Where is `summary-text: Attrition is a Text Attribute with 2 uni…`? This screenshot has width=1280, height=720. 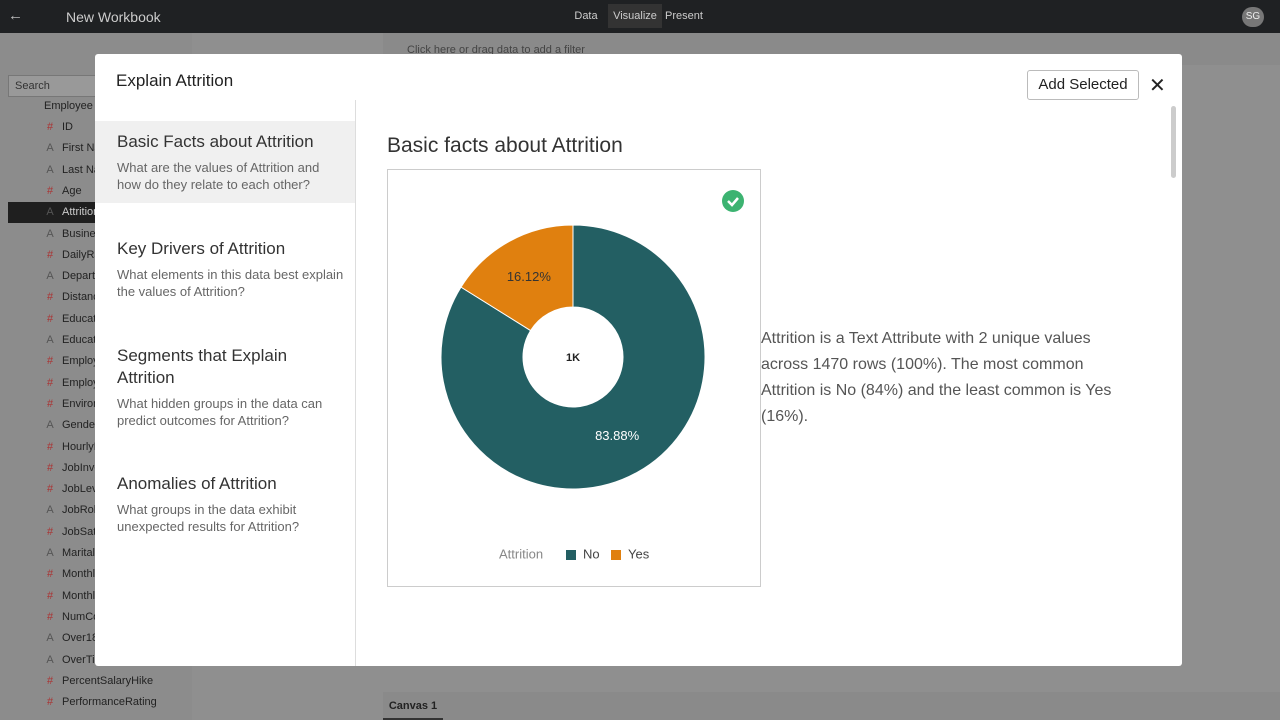
summary-text: Attrition is a Text Attribute with 2 uni… is located at coordinates (936, 377).